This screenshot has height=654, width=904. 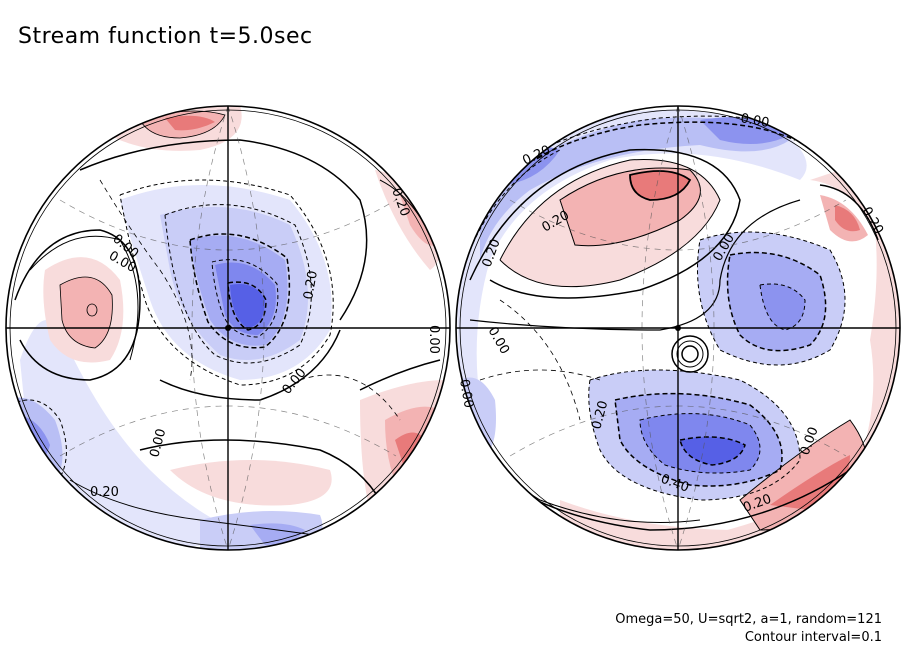 I want to click on page-title: Stream function t=5.0sec, so click(x=165, y=36).